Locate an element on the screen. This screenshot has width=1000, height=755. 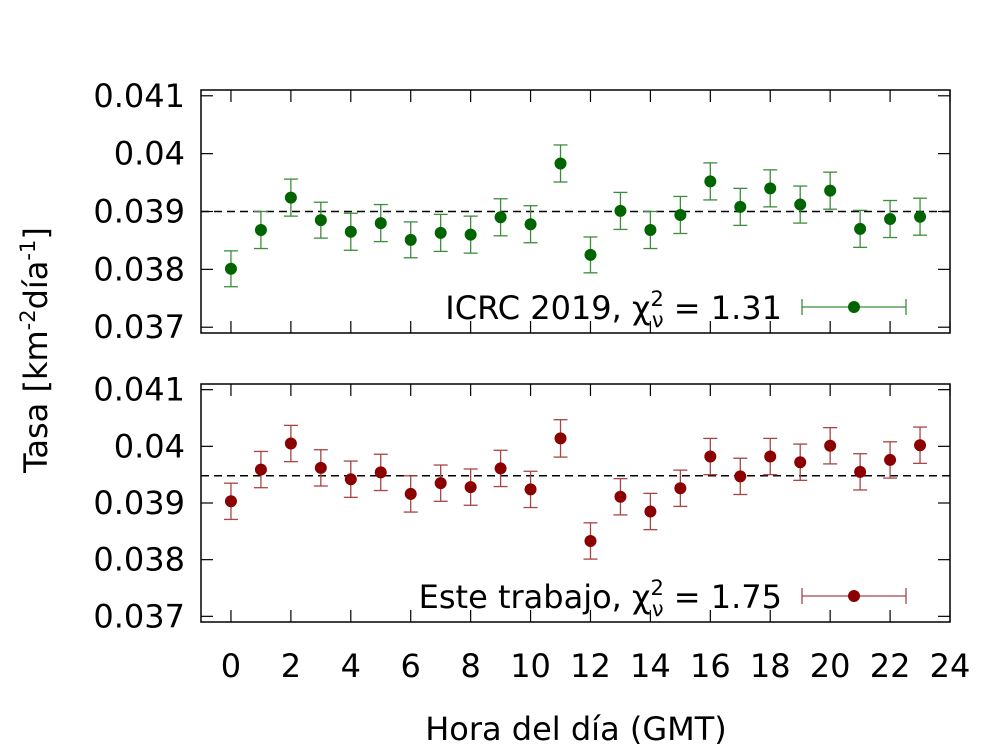
legend-label: Este trabajo, is located at coordinates (525, 597).